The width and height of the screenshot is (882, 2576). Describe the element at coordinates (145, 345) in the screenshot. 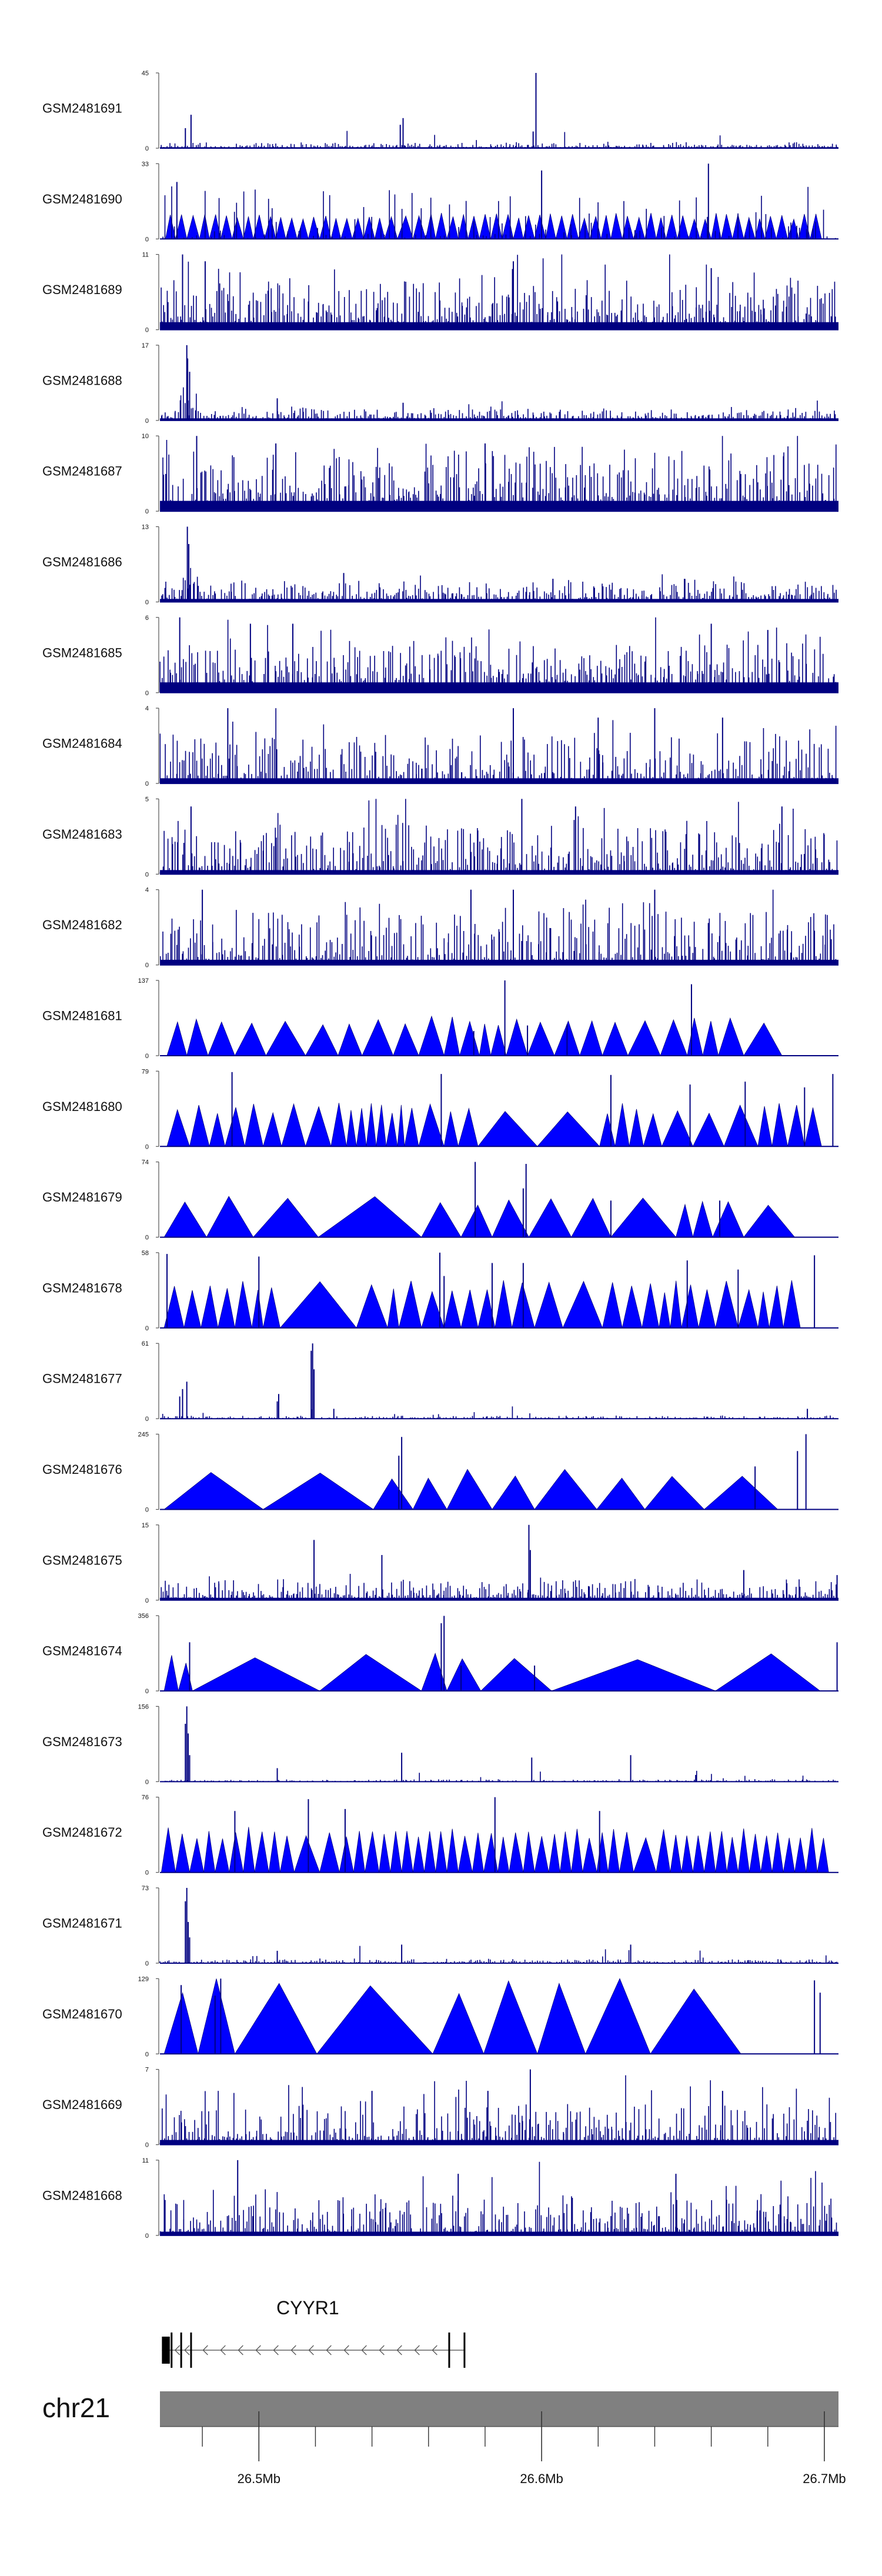

I see `y-max-label: 17` at that location.